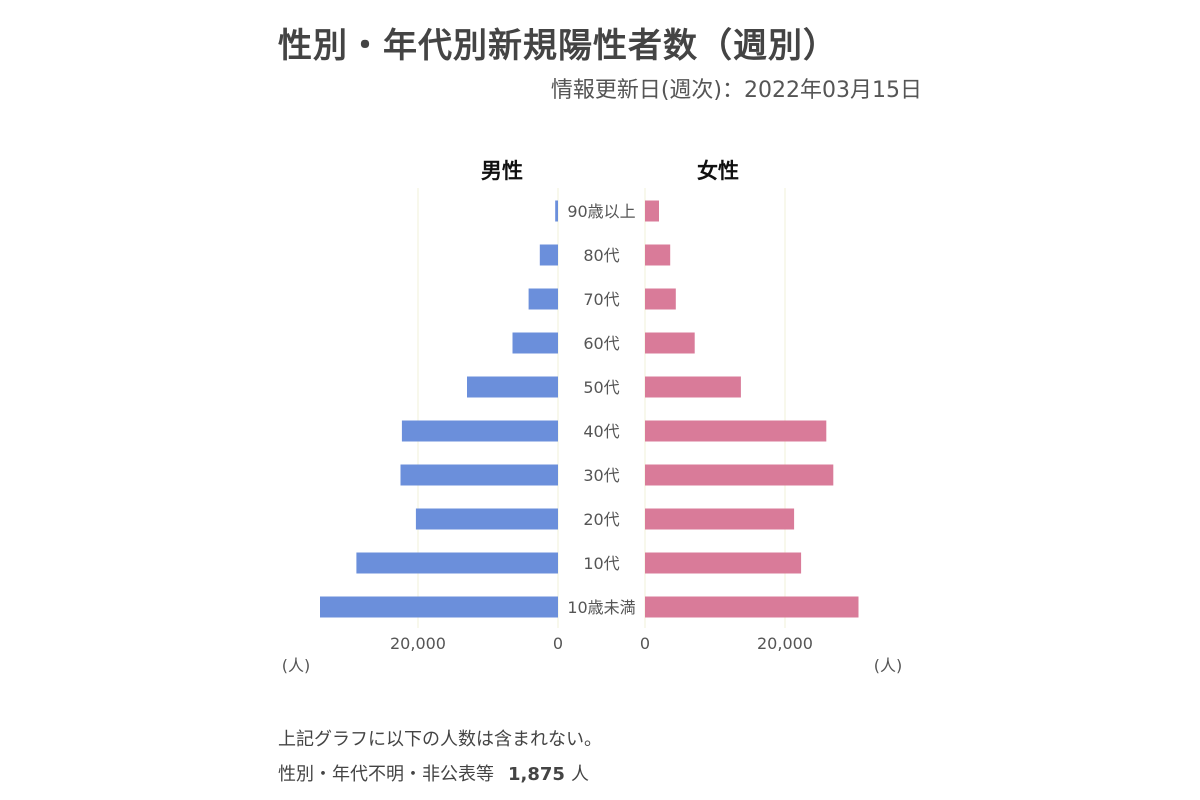 The height and width of the screenshot is (800, 1200). What do you see at coordinates (601, 387) in the screenshot?
I see `category-label-4: 50代` at bounding box center [601, 387].